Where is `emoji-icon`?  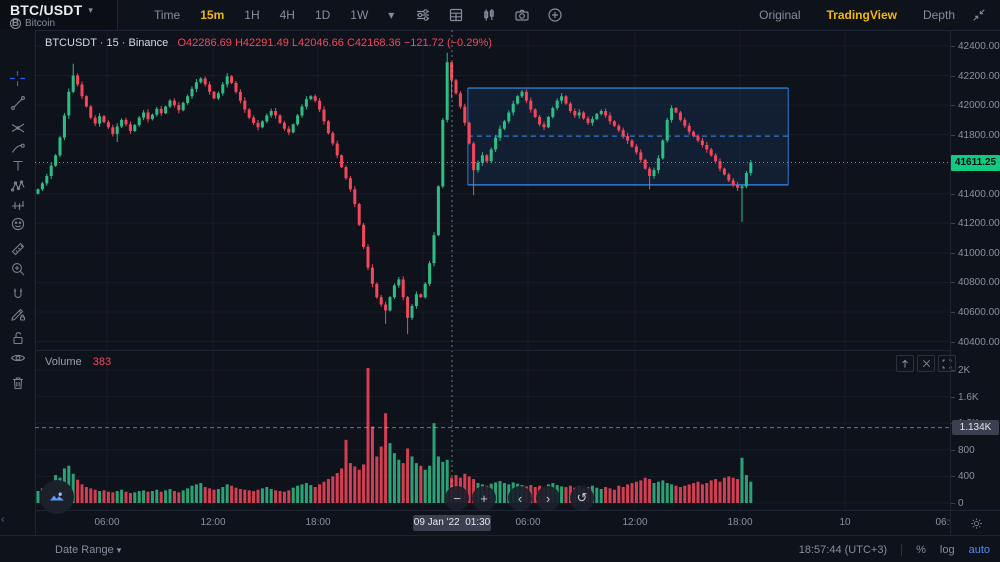 emoji-icon is located at coordinates (17, 224).